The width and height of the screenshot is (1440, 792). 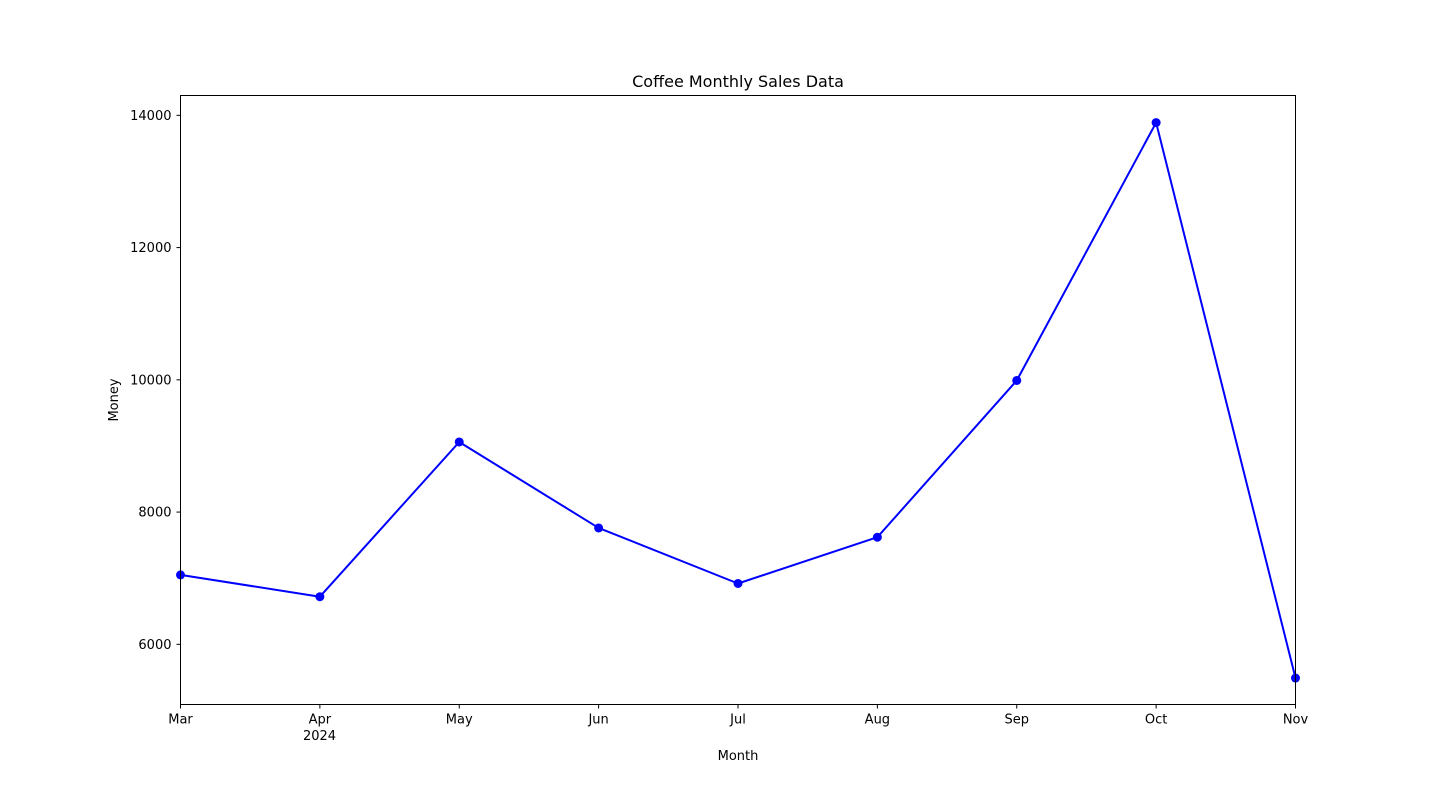 What do you see at coordinates (1296, 720) in the screenshot?
I see `x-tick-label: Nov` at bounding box center [1296, 720].